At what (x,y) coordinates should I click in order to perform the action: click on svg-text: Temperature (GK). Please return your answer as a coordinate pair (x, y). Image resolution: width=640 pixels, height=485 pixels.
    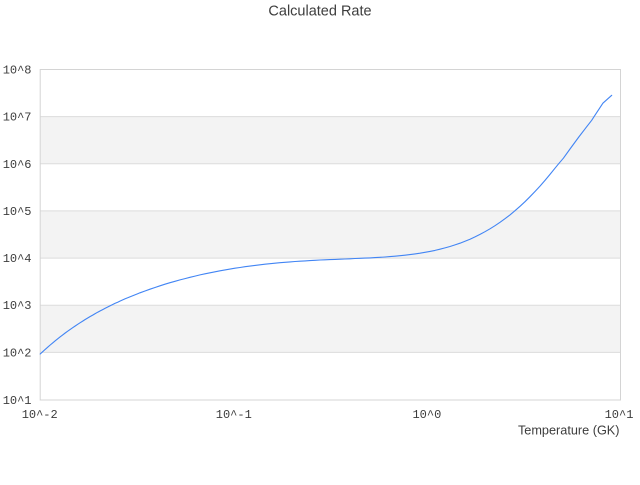
    Looking at the image, I should click on (569, 430).